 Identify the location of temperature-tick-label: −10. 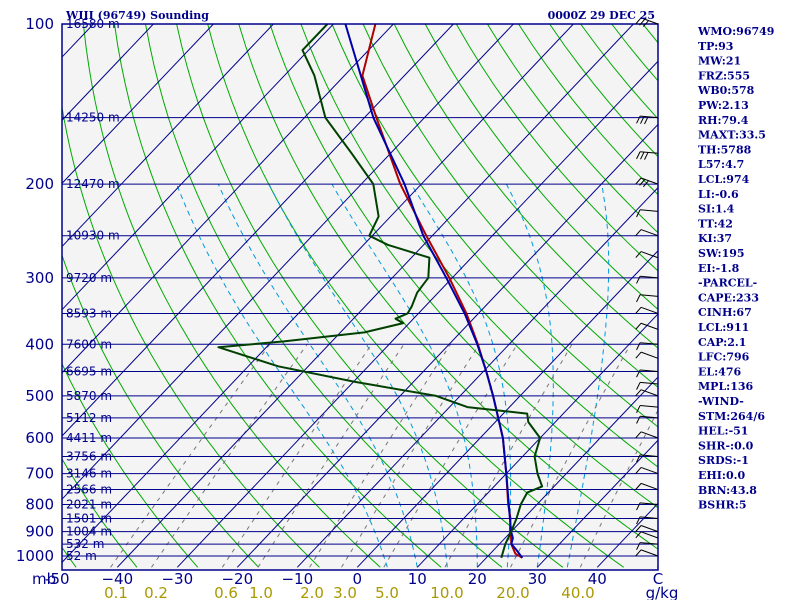
(297, 579).